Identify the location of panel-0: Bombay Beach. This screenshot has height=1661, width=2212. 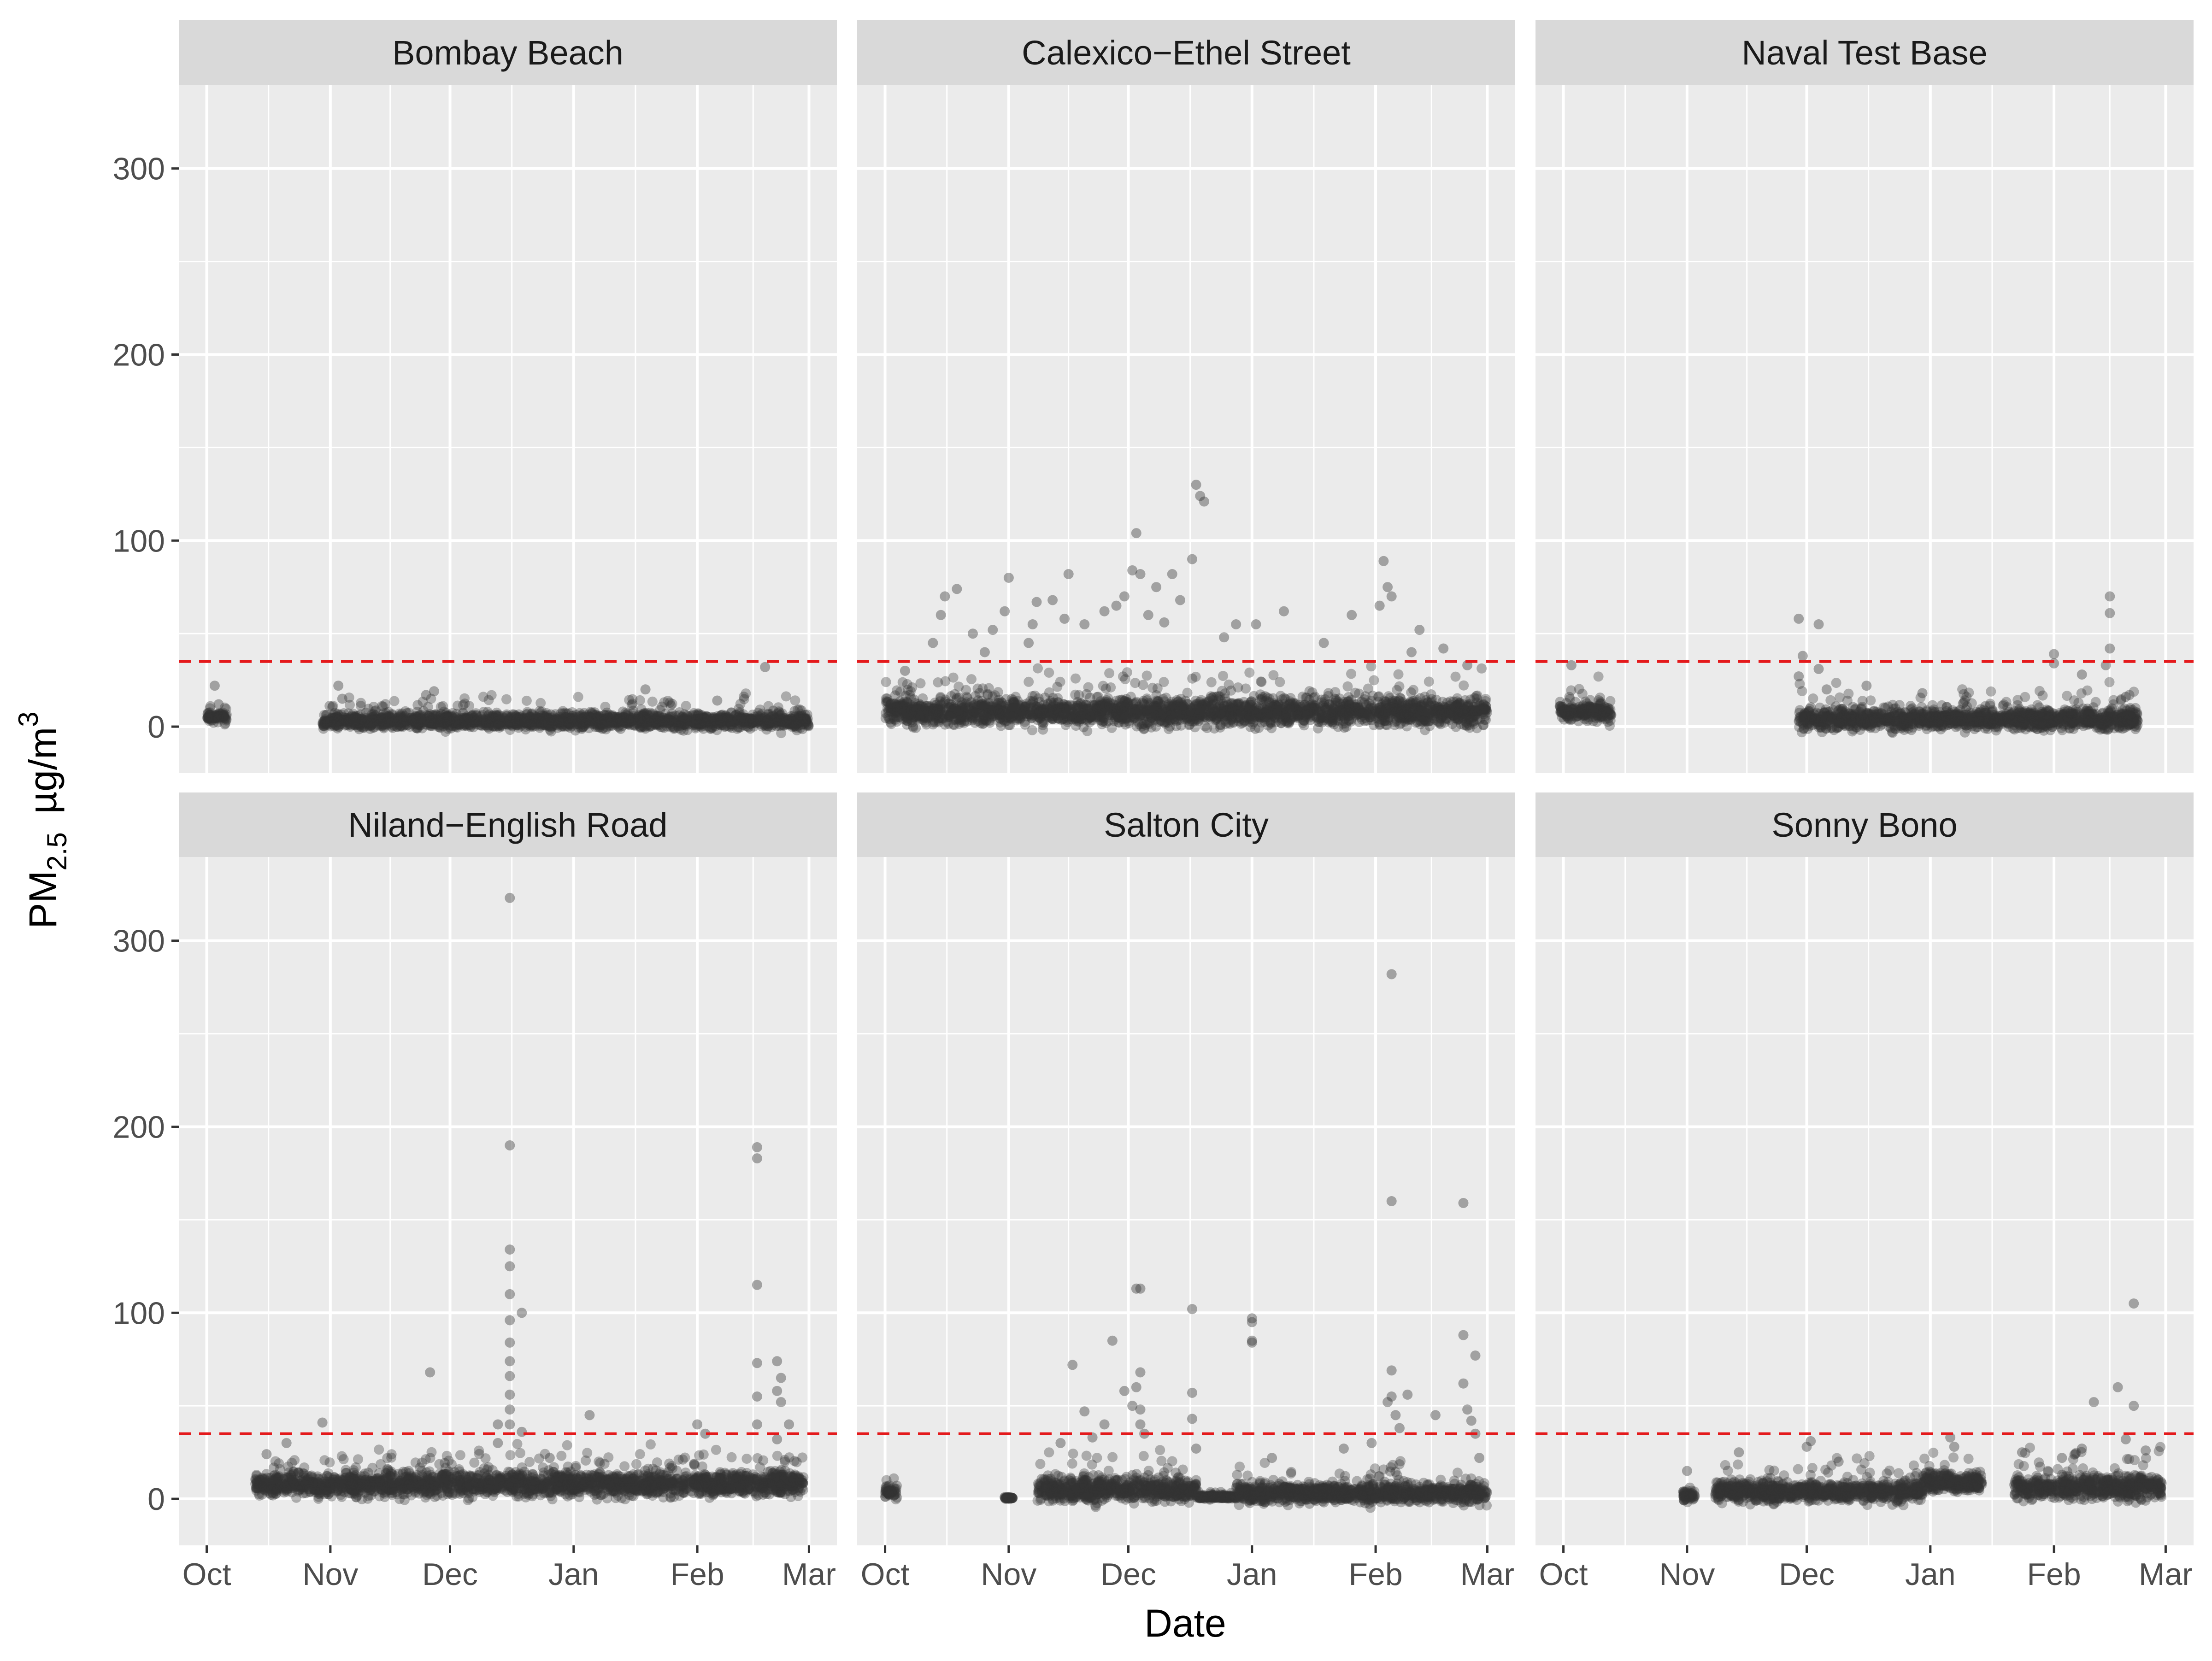
(508, 396).